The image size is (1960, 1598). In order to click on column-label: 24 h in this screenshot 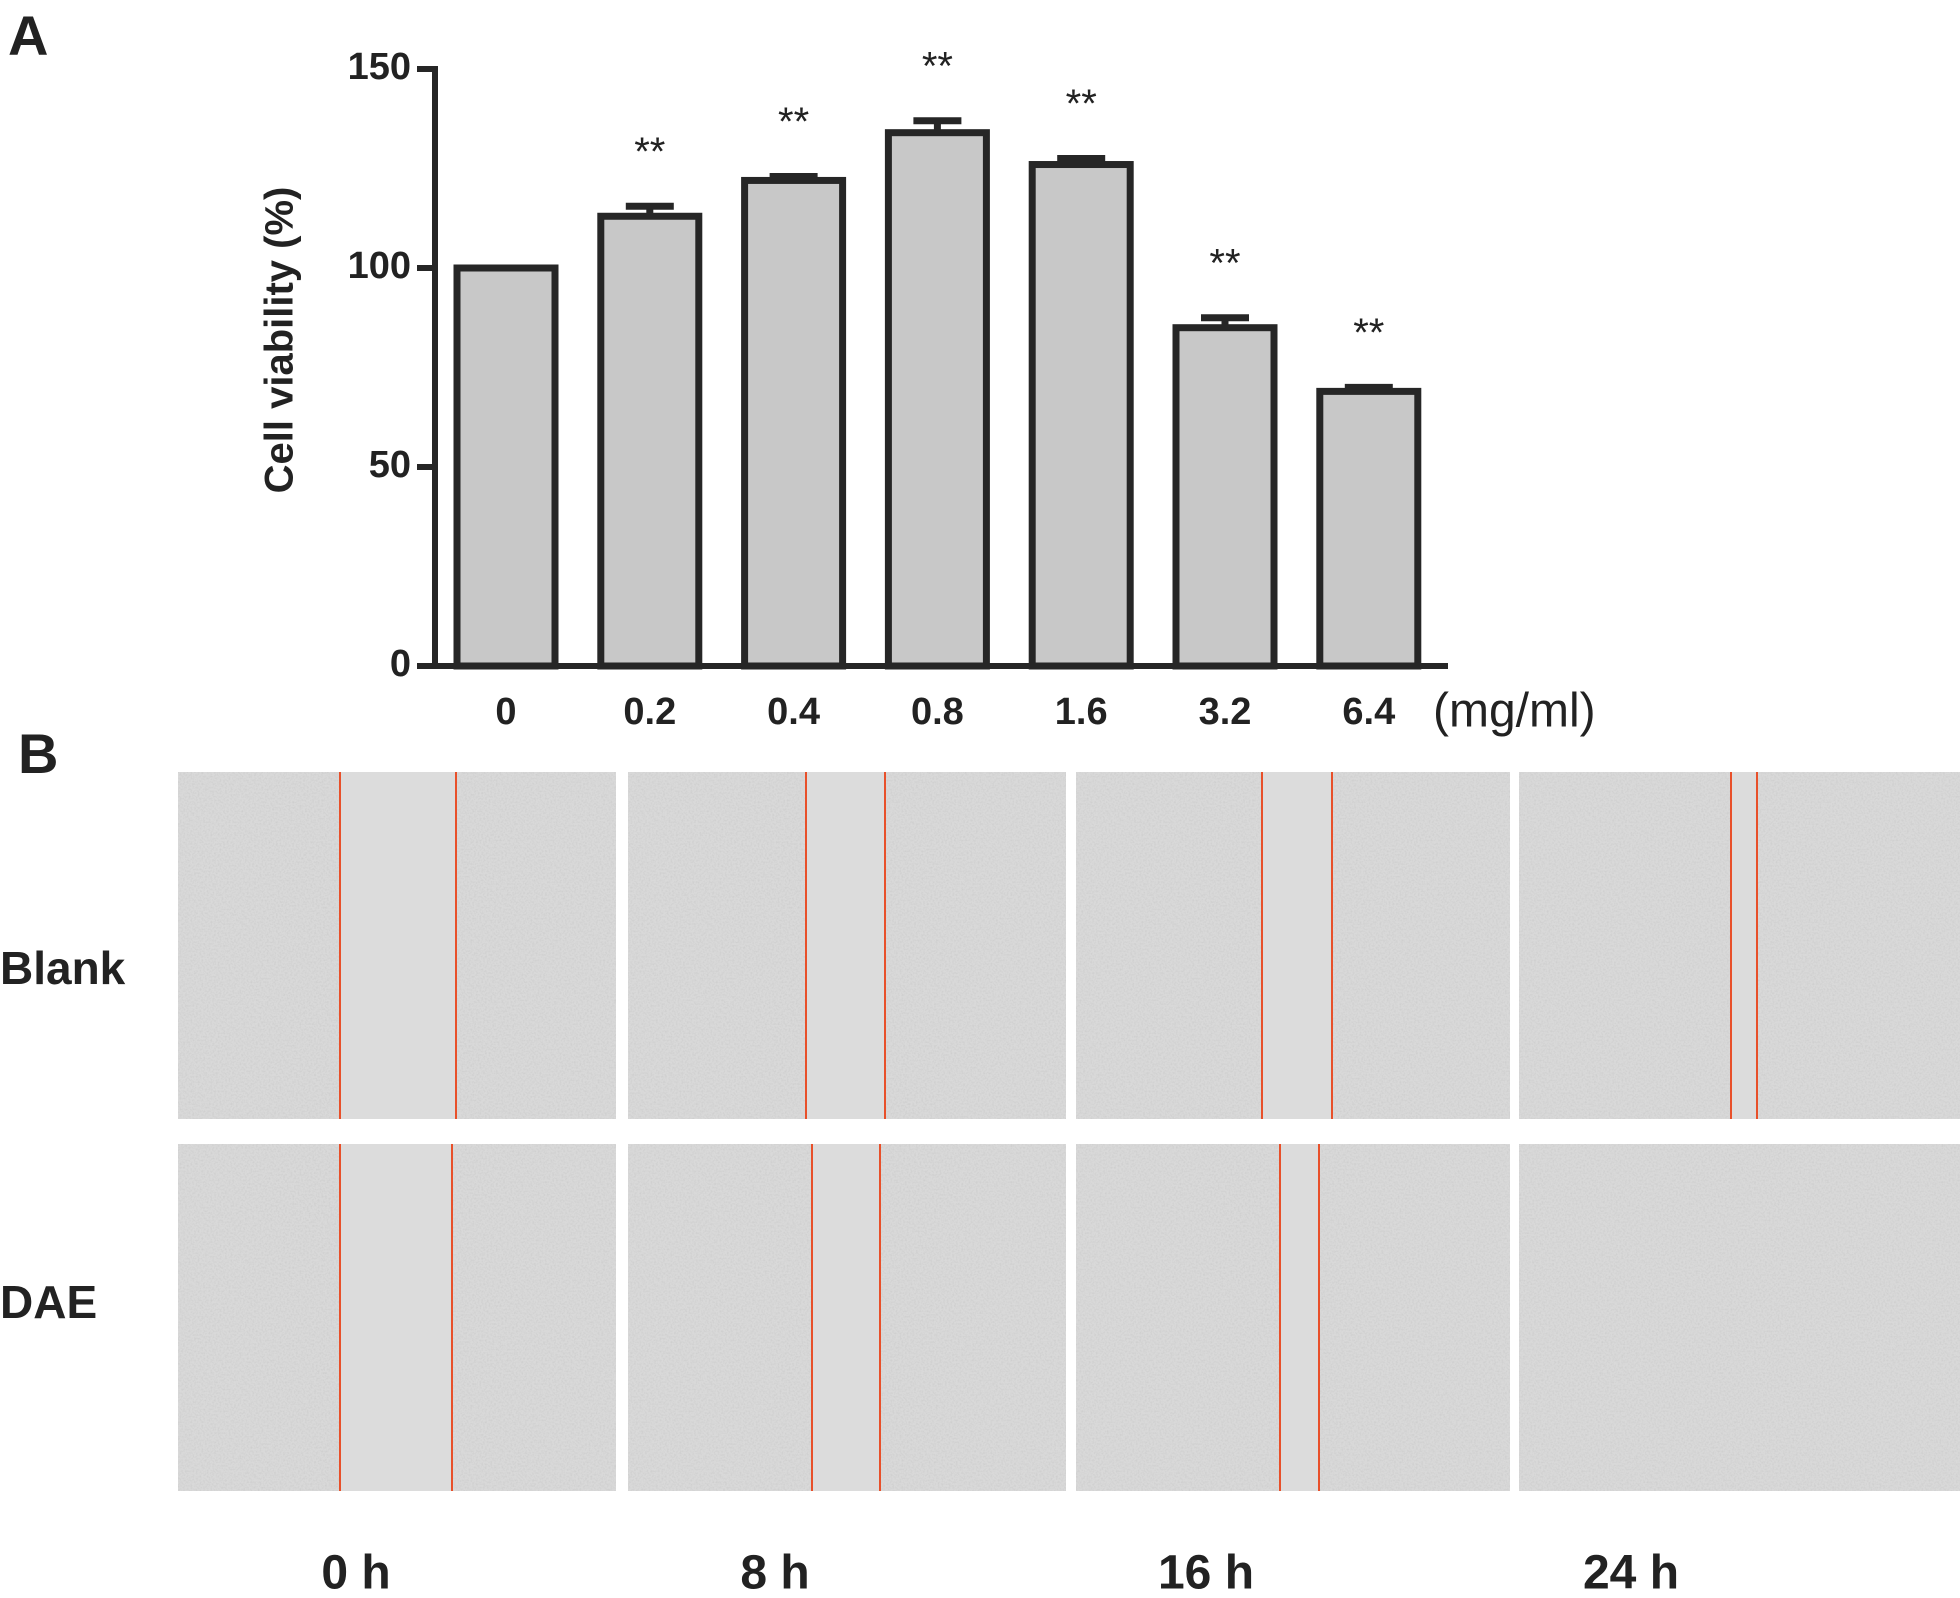, I will do `click(1631, 1572)`.